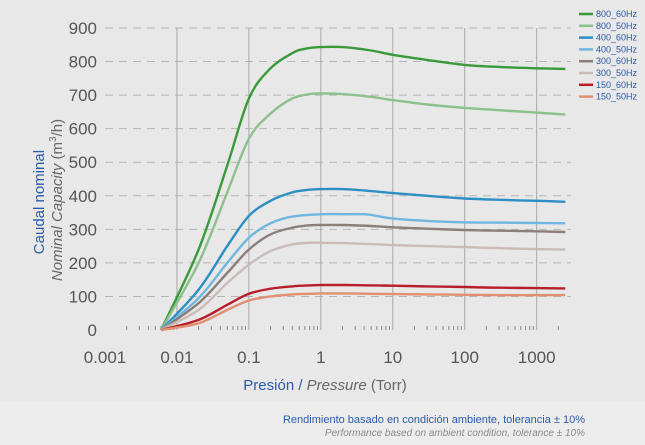 Image resolution: width=645 pixels, height=445 pixels. Describe the element at coordinates (83, 28) in the screenshot. I see `y-tick-label: 900` at that location.